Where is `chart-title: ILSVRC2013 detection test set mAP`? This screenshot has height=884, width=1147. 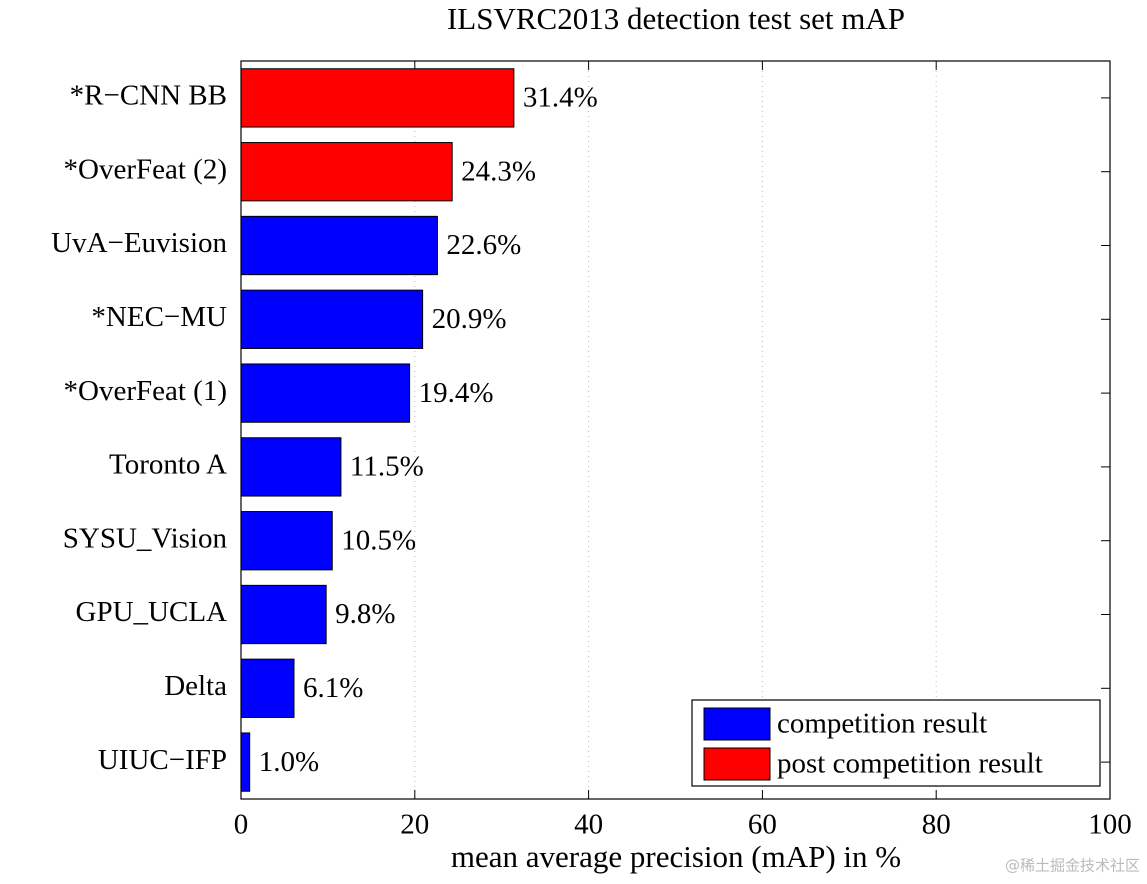 chart-title: ILSVRC2013 detection test set mAP is located at coordinates (676, 18).